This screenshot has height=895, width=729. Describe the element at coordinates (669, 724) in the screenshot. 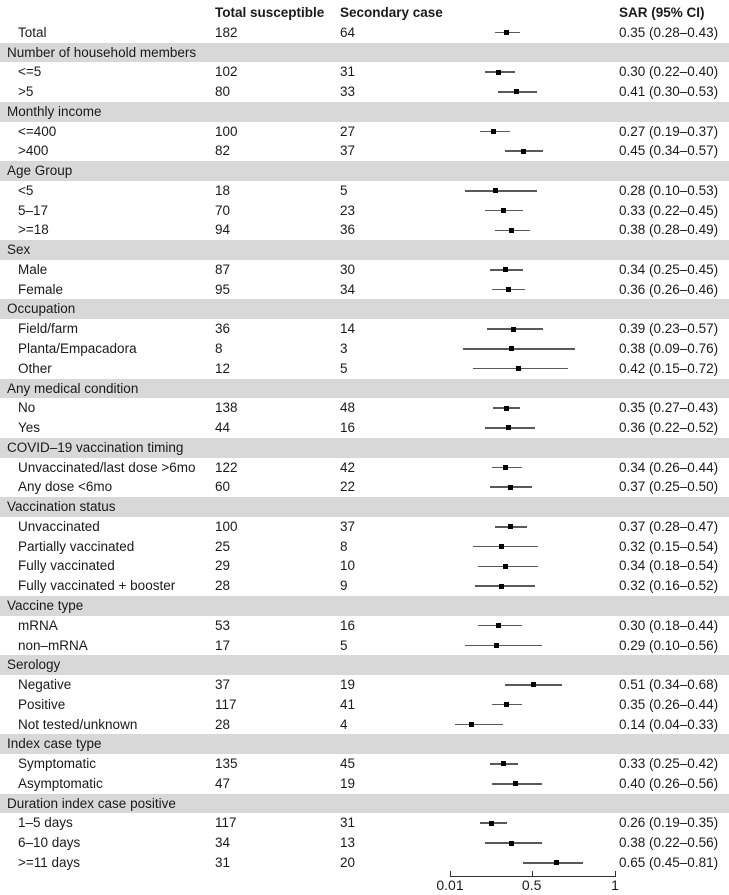

I see `sar-ci-value: 0.14 (0.04–0.33)` at that location.